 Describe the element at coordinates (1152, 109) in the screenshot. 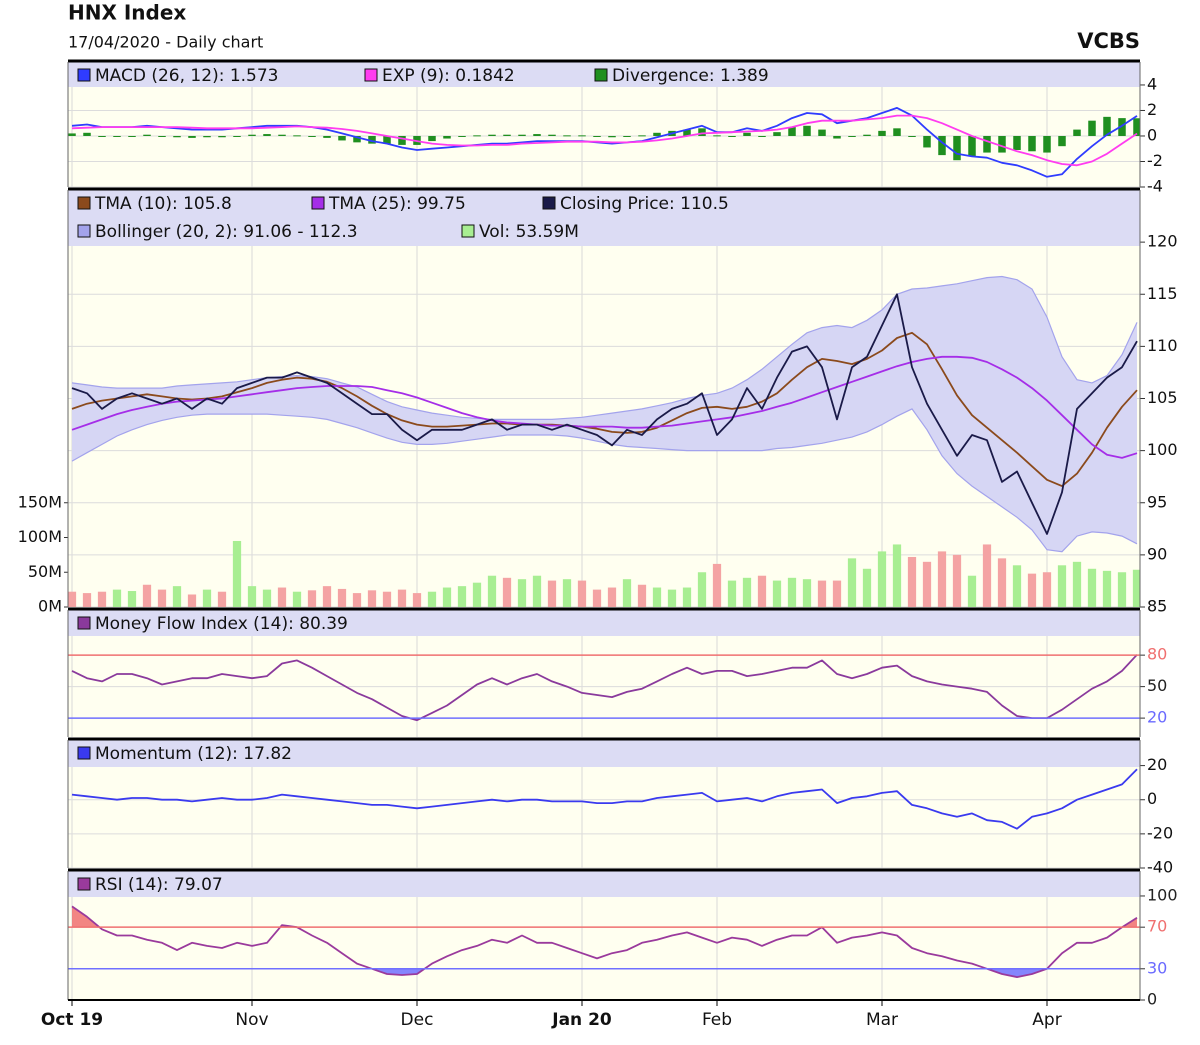

I see `y-tick-label: 2` at that location.